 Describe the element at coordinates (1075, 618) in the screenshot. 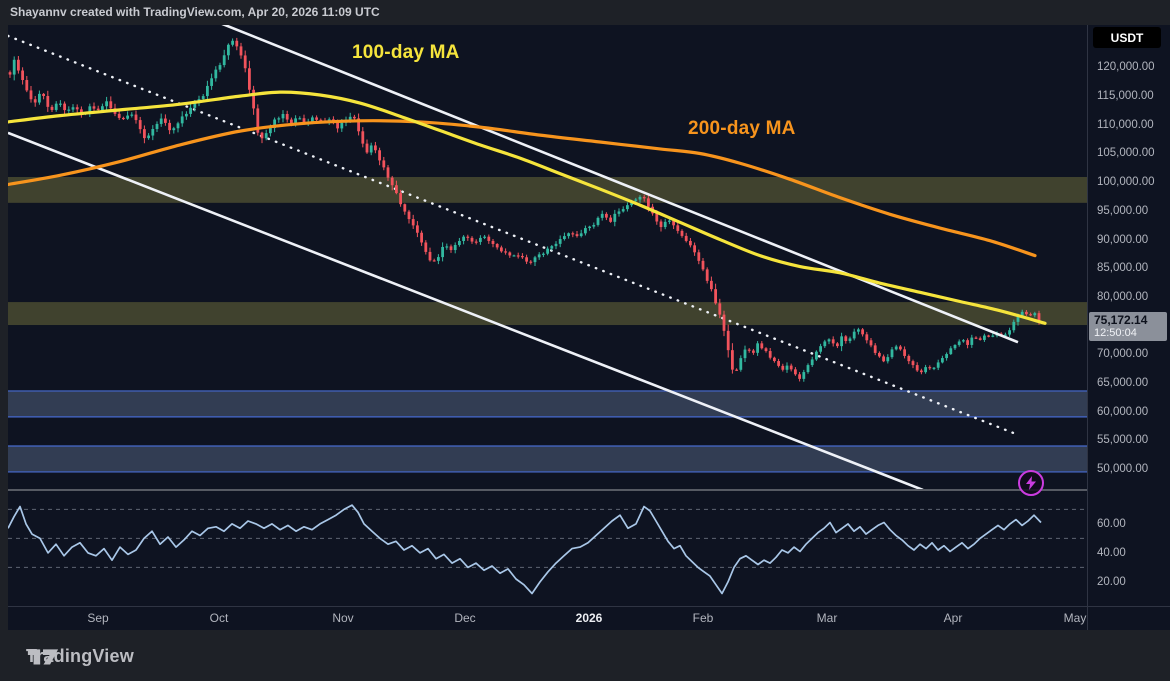

I see `time-tick: May` at that location.